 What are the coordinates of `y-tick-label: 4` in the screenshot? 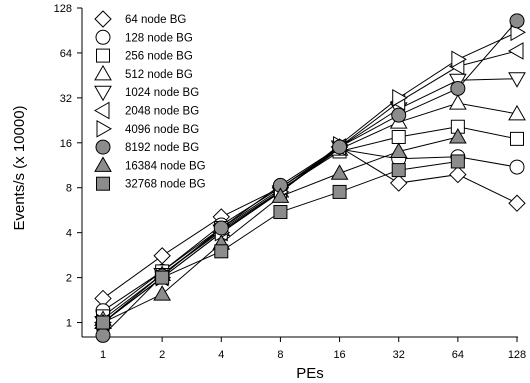 It's located at (69, 234).